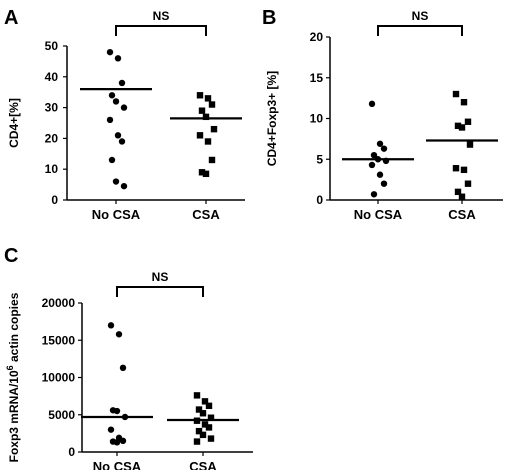  I want to click on y-tick-label: 40, so click(52, 77).